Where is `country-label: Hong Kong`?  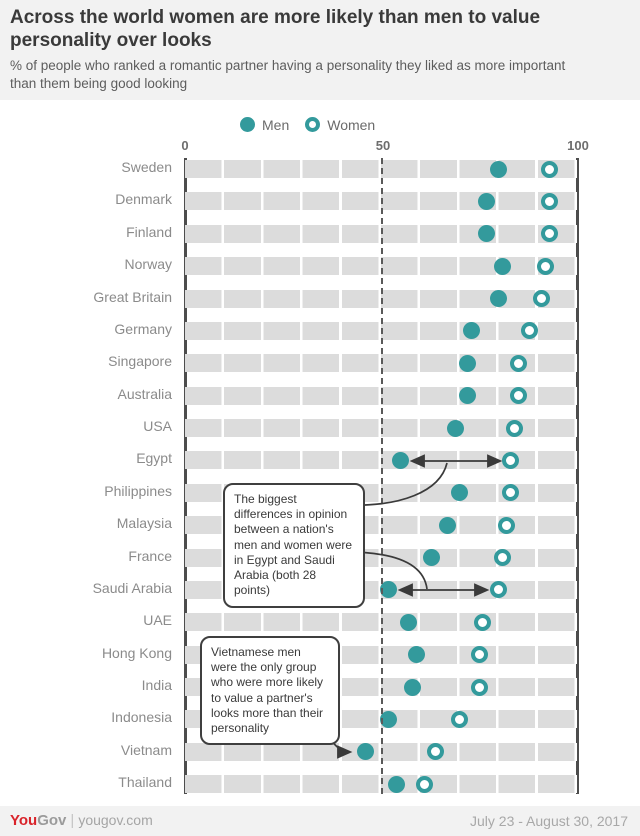
country-label: Hong Kong is located at coordinates (136, 652).